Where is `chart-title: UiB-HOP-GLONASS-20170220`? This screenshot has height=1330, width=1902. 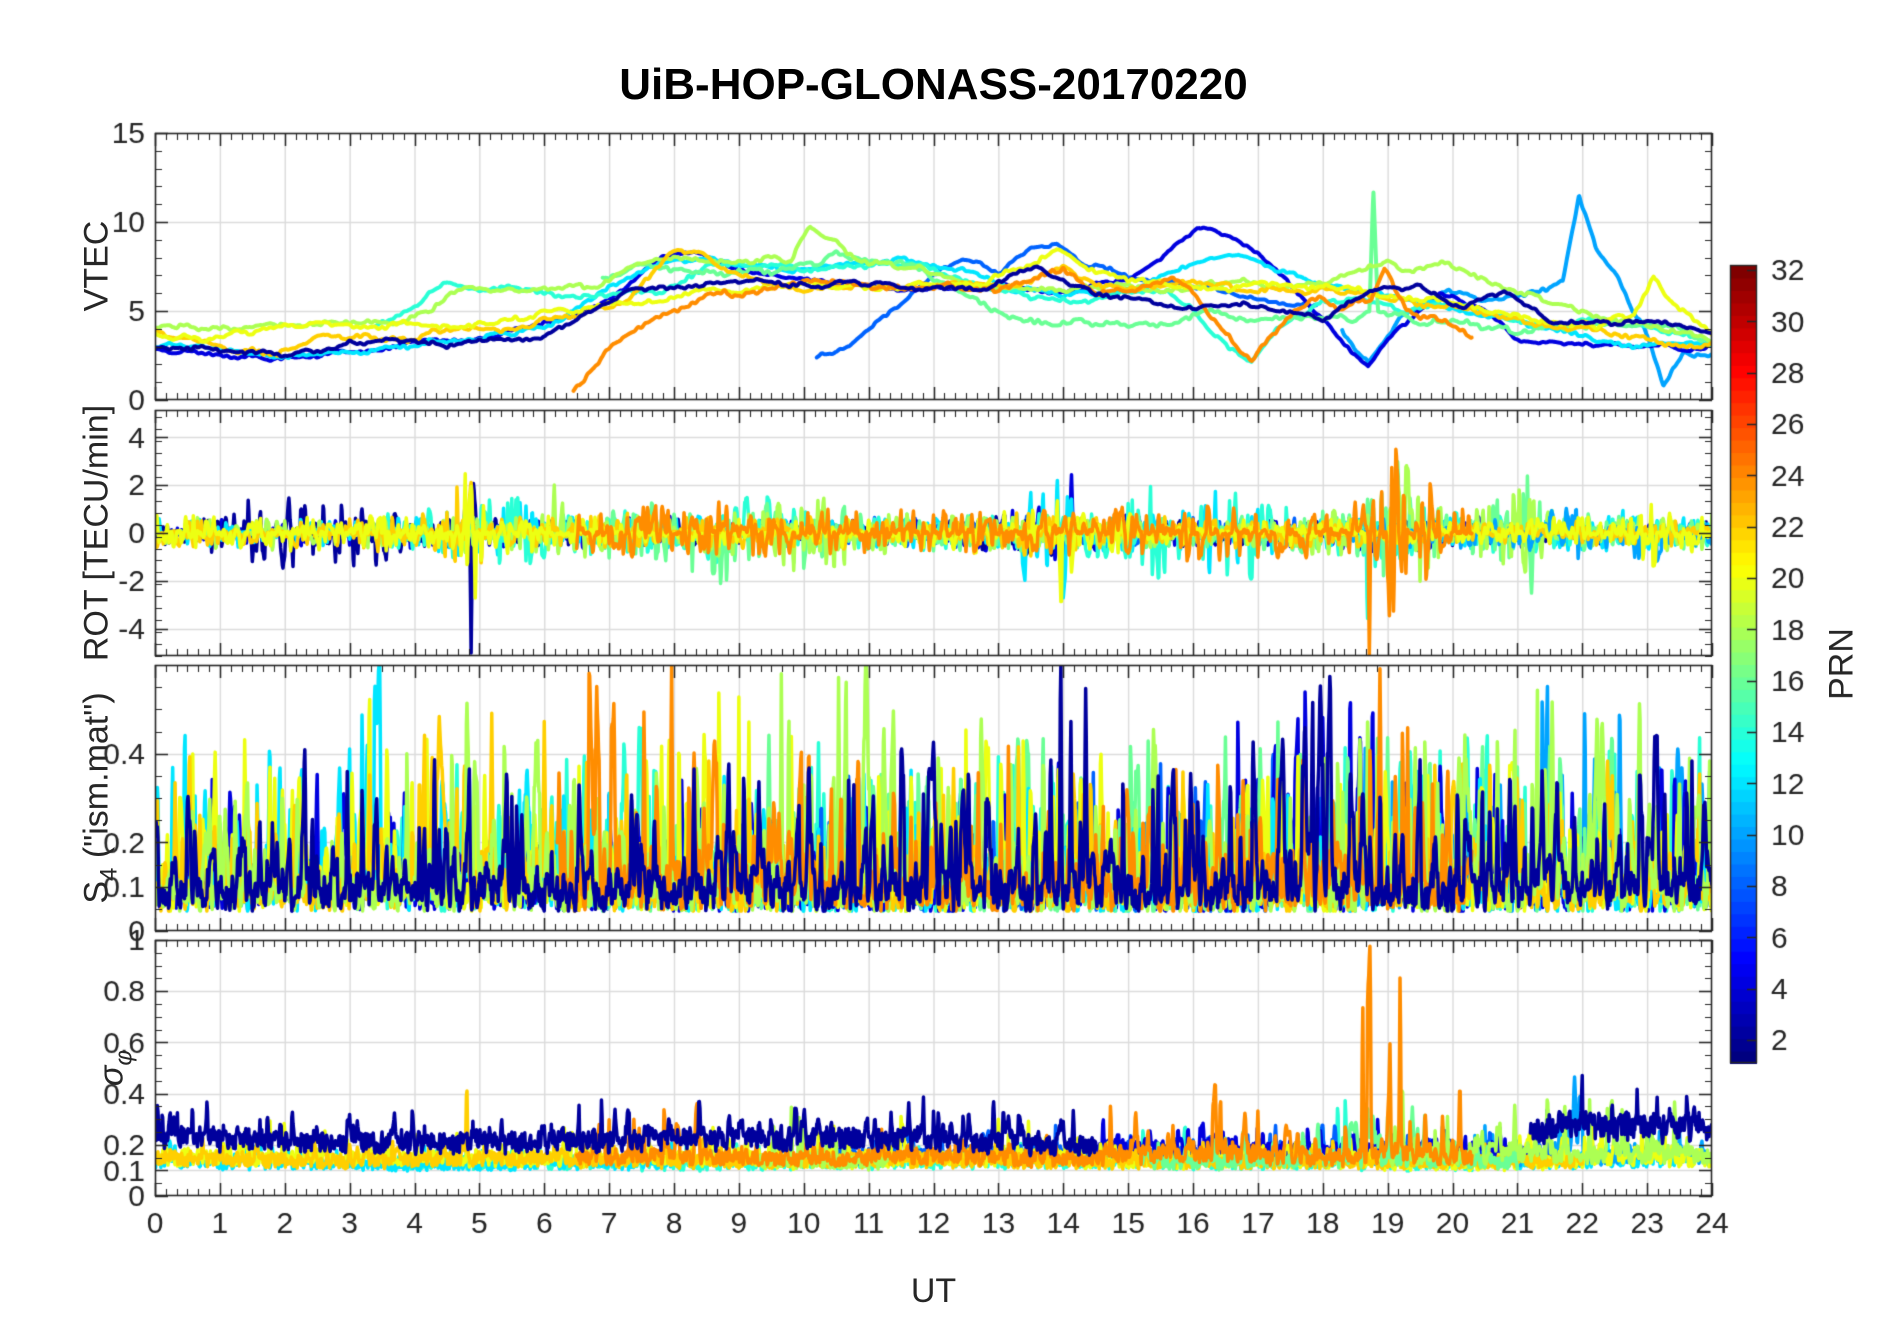
chart-title: UiB-HOP-GLONASS-20170220 is located at coordinates (933, 84).